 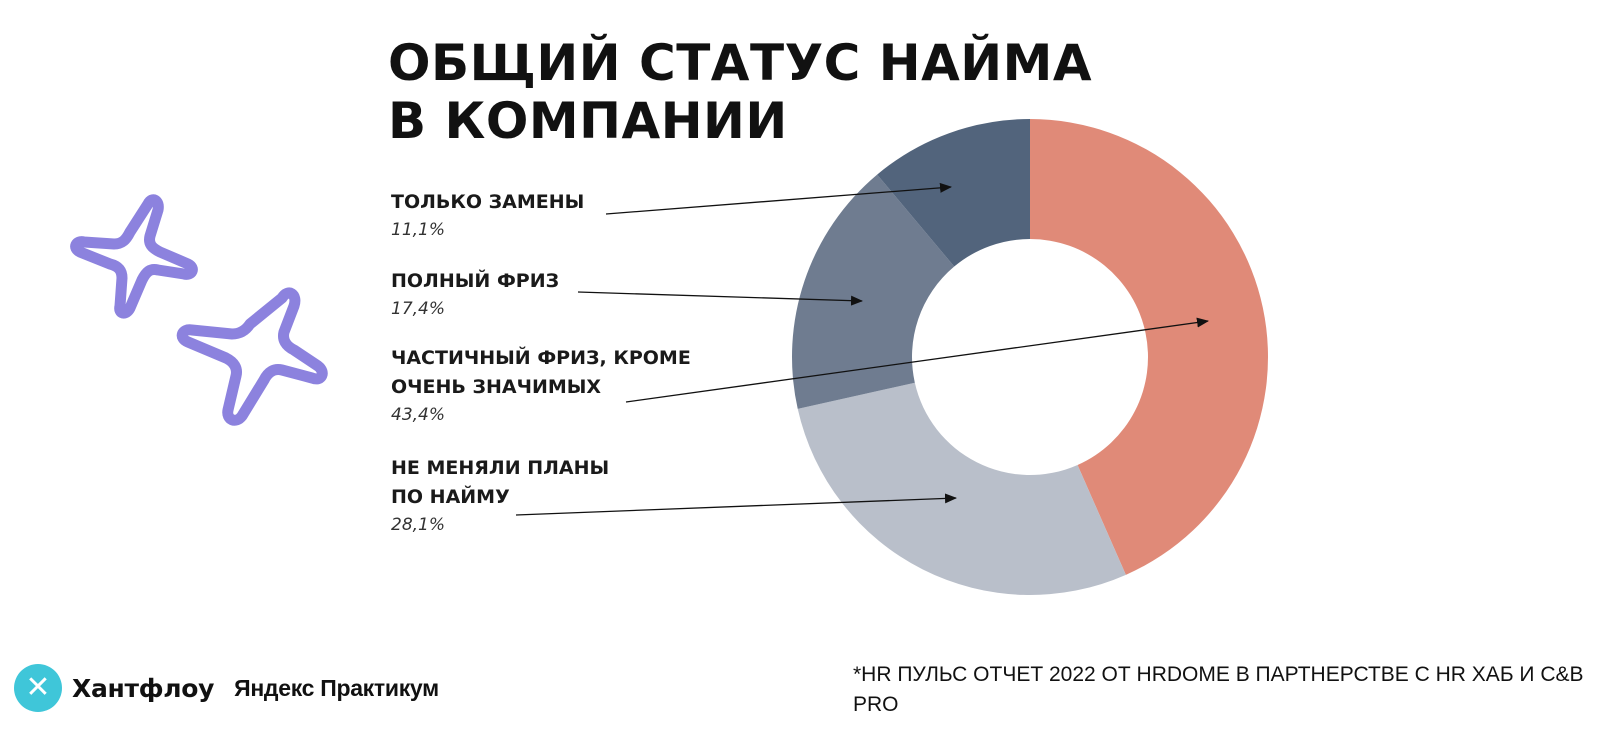 What do you see at coordinates (588, 121) in the screenshot?
I see `chart-title-line-2: В КОМПАНИИ` at bounding box center [588, 121].